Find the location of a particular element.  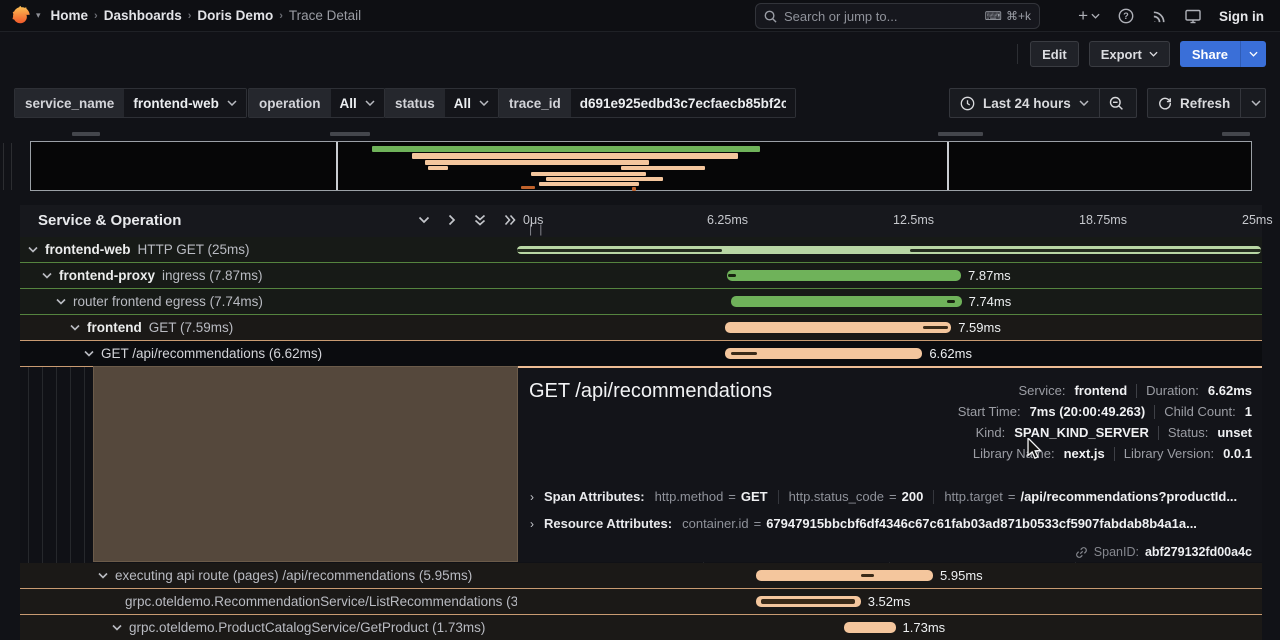

status-select: All is located at coordinates (471, 103).